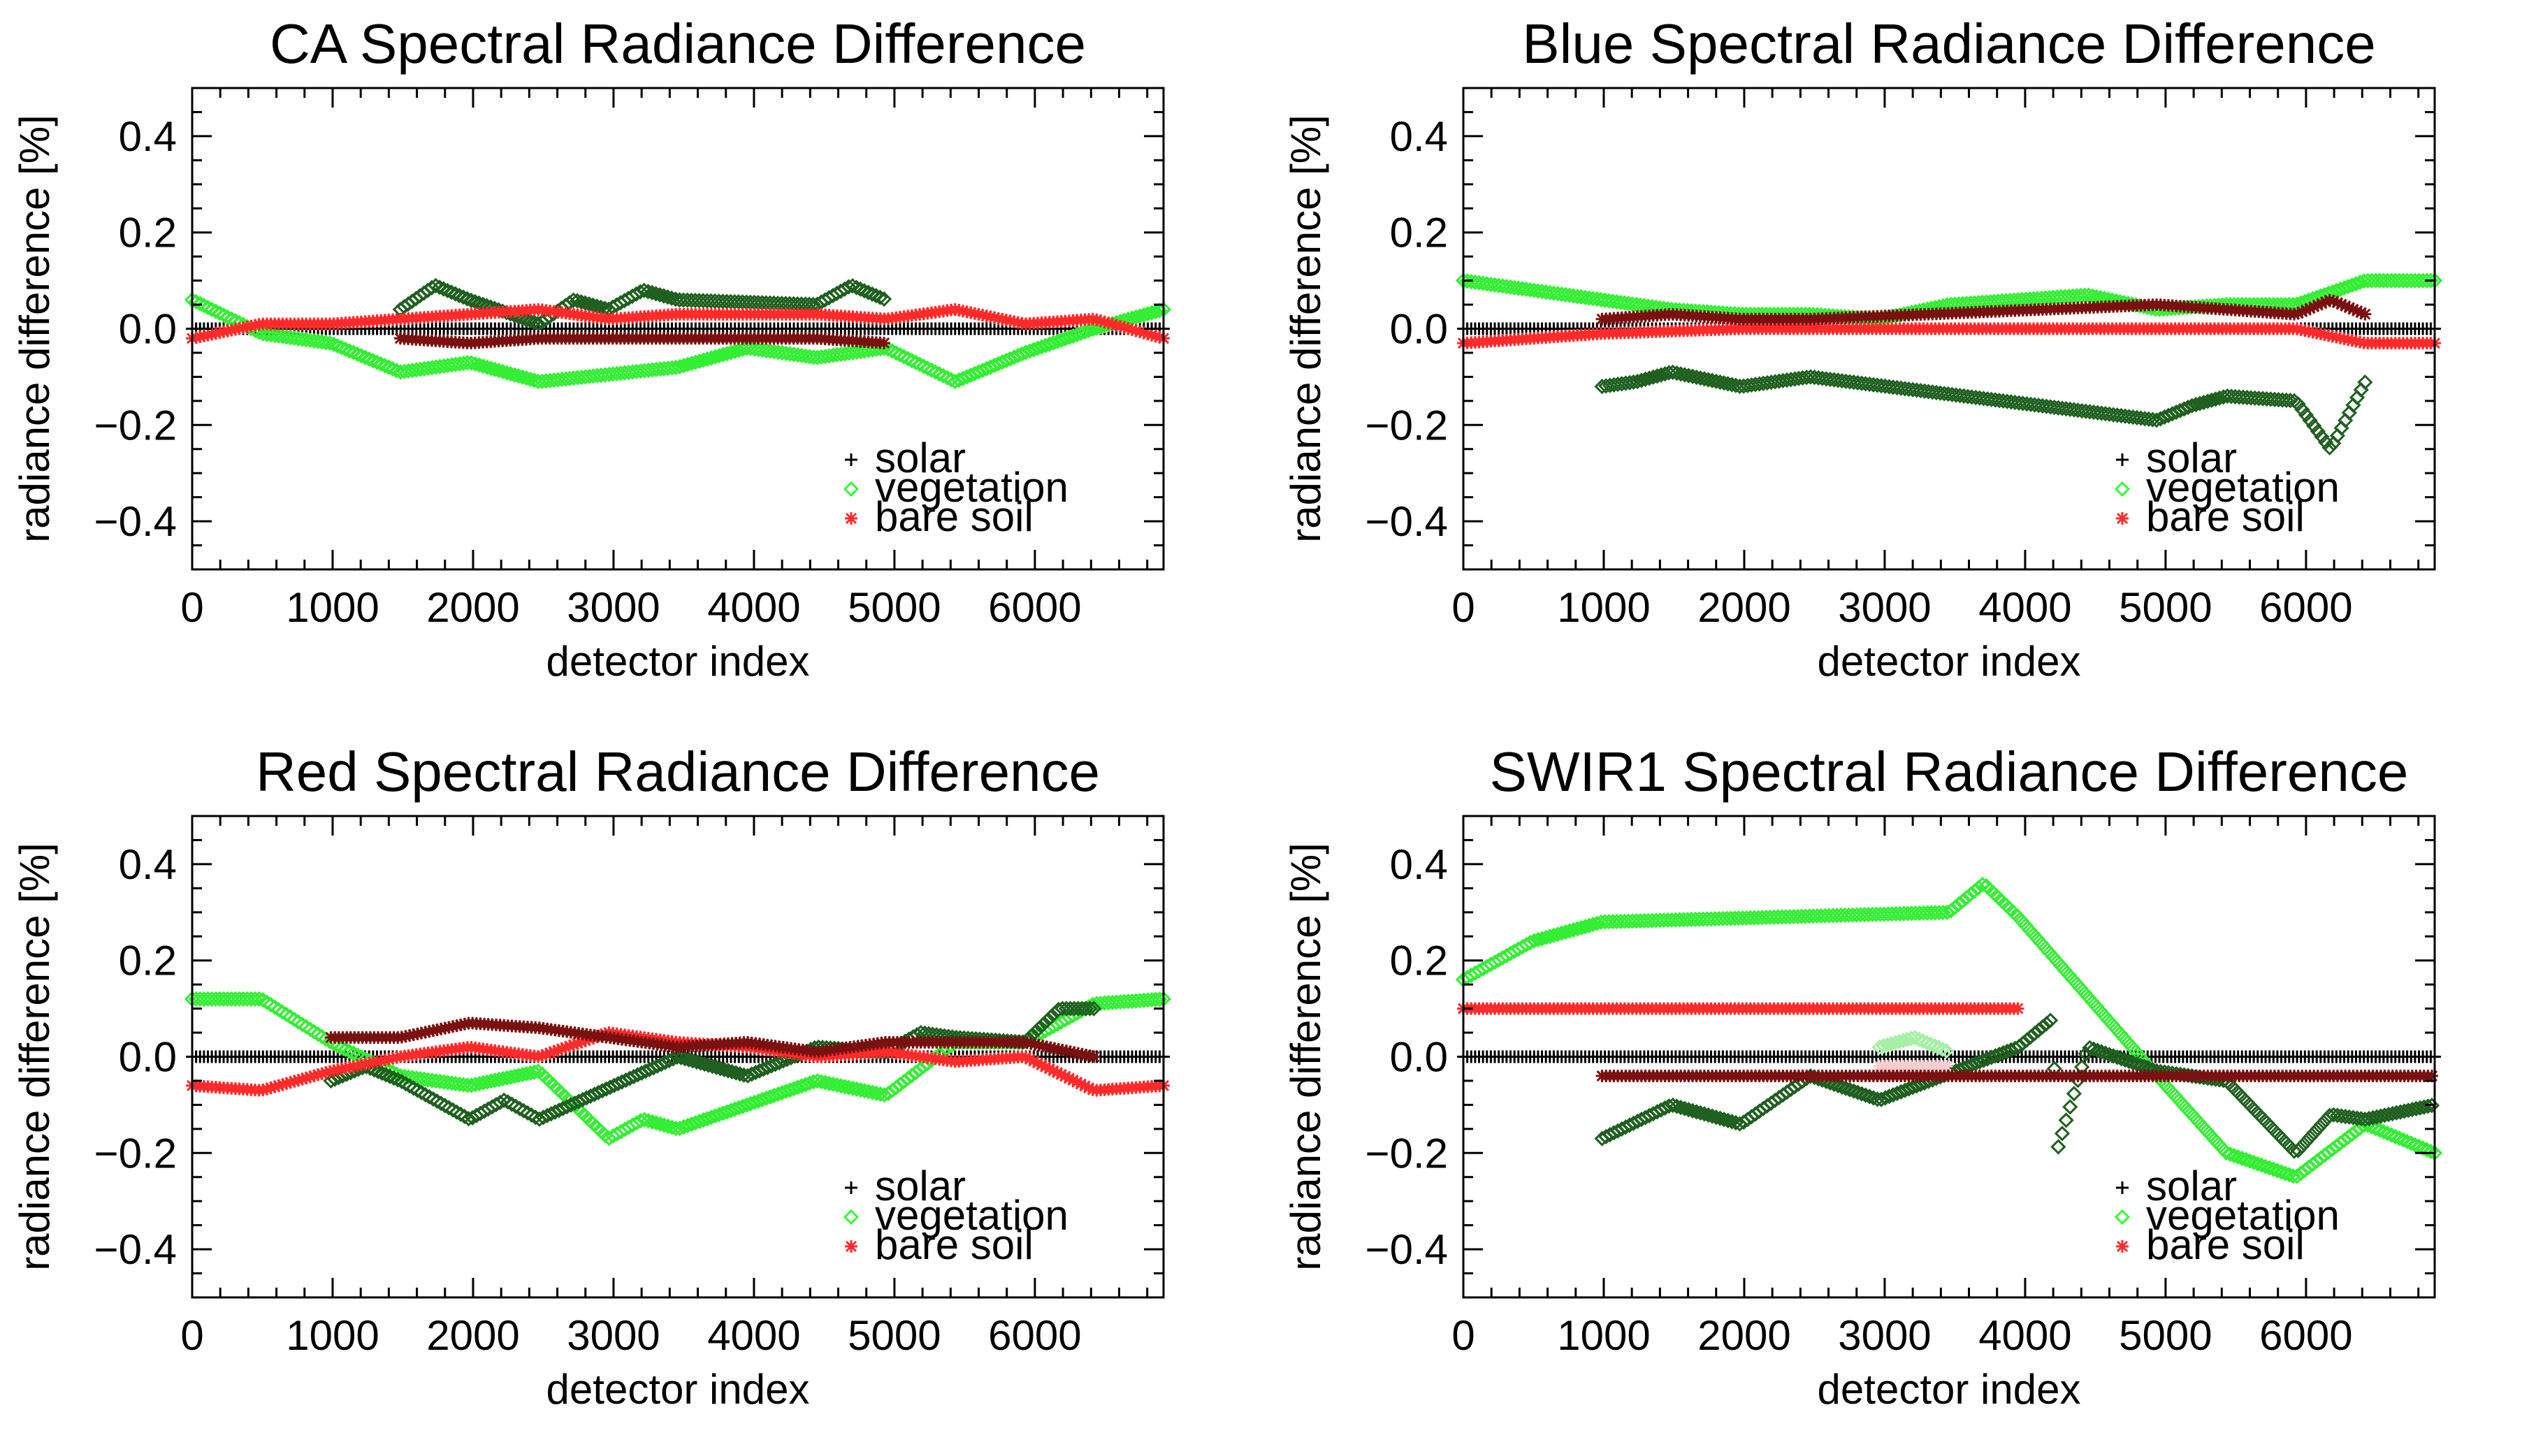 This screenshot has height=1456, width=2543. What do you see at coordinates (2122, 459) in the screenshot?
I see `legend-marker-solar` at bounding box center [2122, 459].